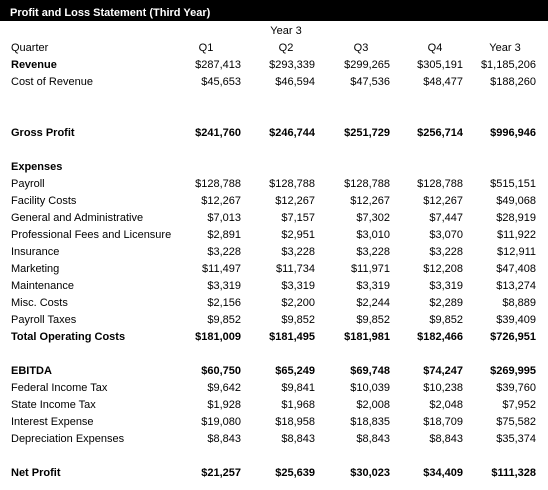 The width and height of the screenshot is (548, 490). I want to click on cell-year: $35,374, so click(516, 439).